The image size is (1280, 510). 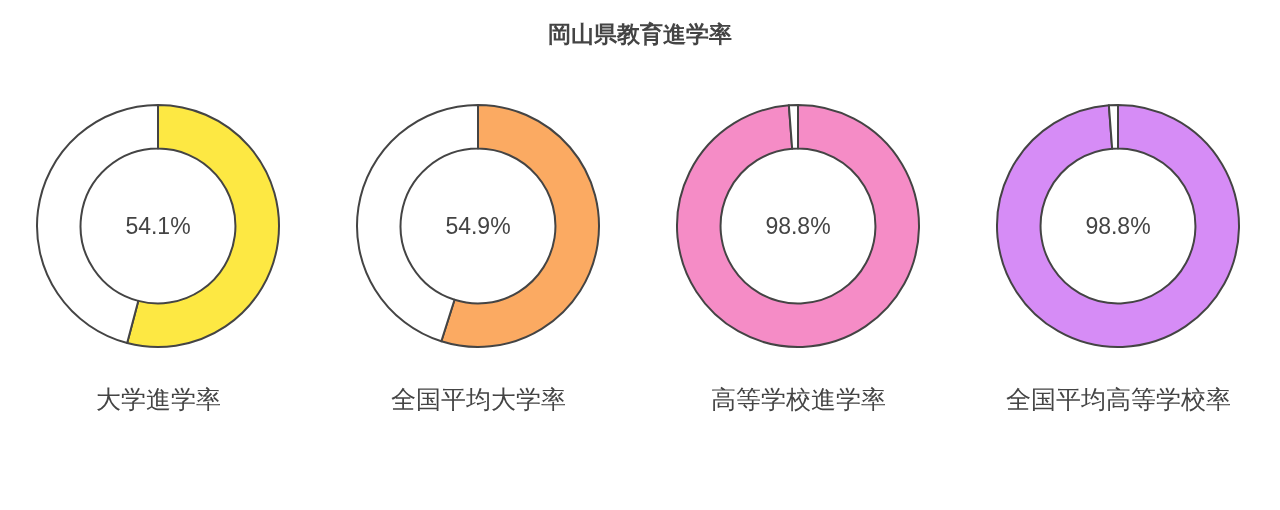 What do you see at coordinates (478, 399) in the screenshot?
I see `text: 全国平均大学率` at bounding box center [478, 399].